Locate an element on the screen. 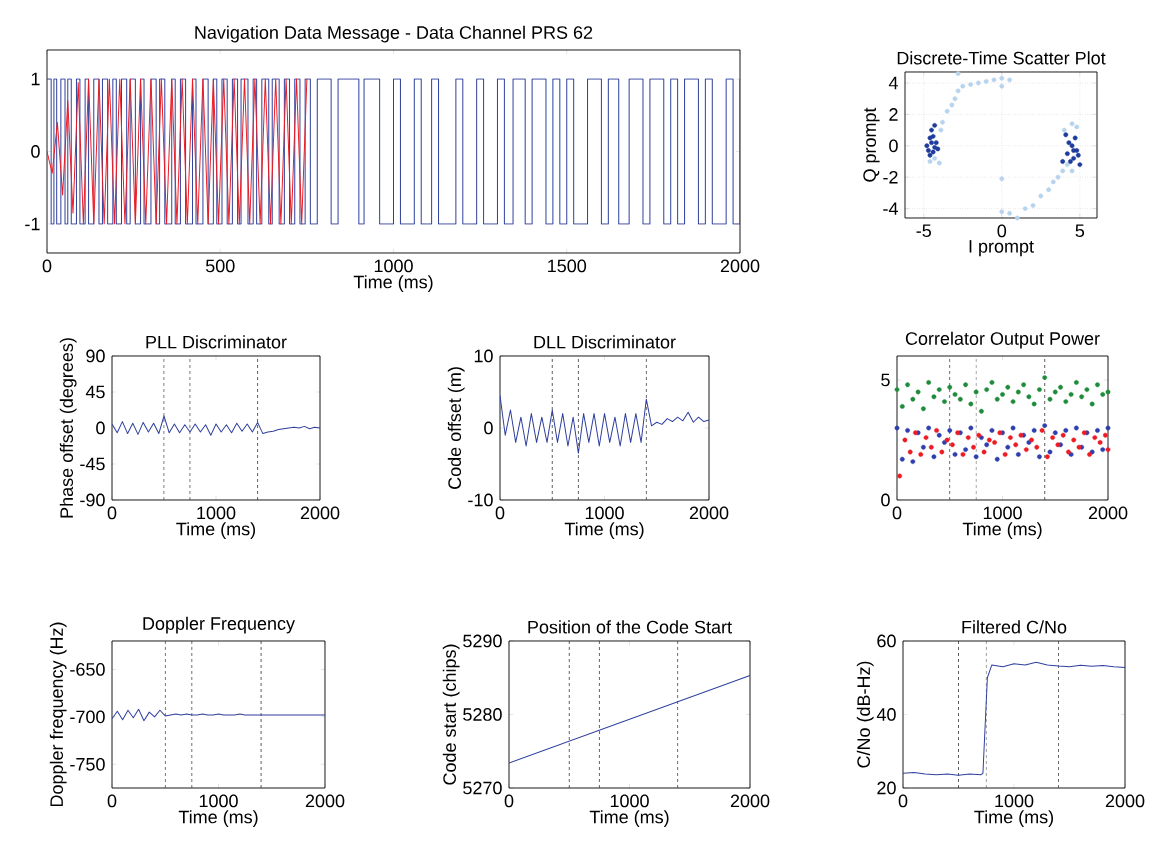 This screenshot has height=857, width=1167. y-tick-label: 1 is located at coordinates (35, 79).